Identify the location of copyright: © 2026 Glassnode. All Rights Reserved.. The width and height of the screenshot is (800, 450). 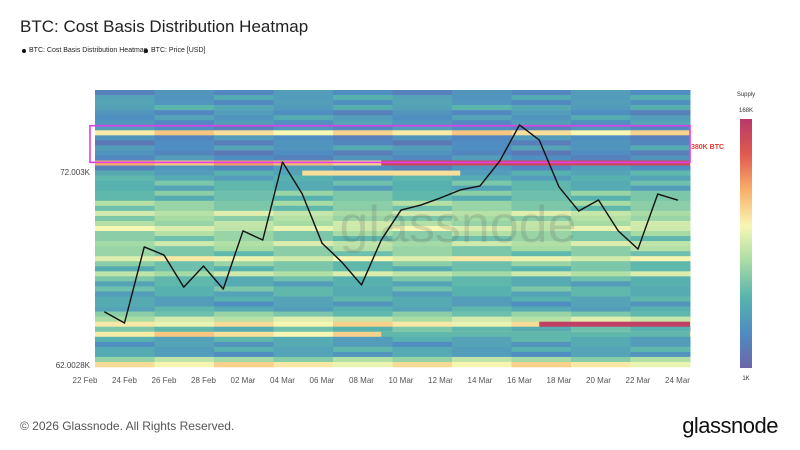
(127, 426).